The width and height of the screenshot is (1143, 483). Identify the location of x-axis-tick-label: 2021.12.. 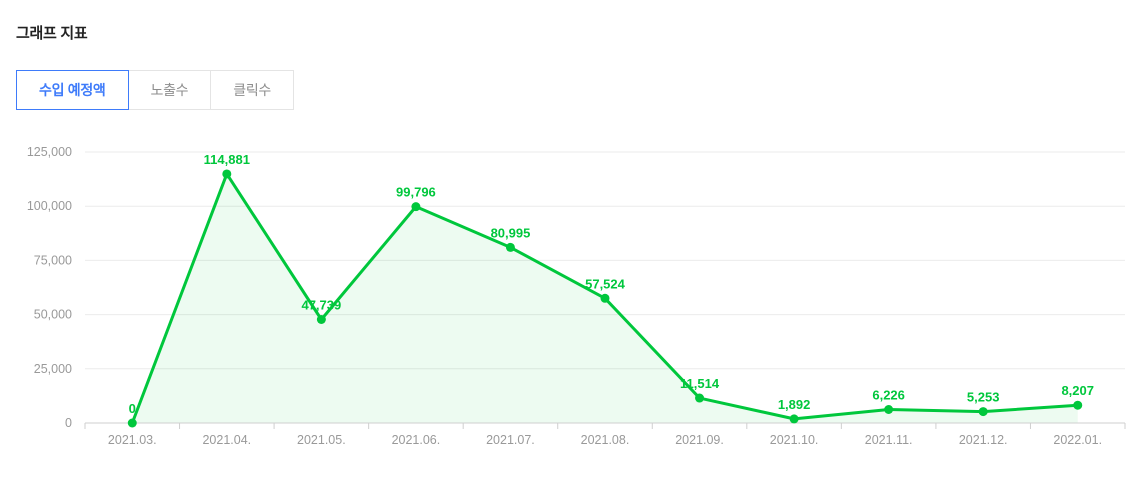
(983, 440).